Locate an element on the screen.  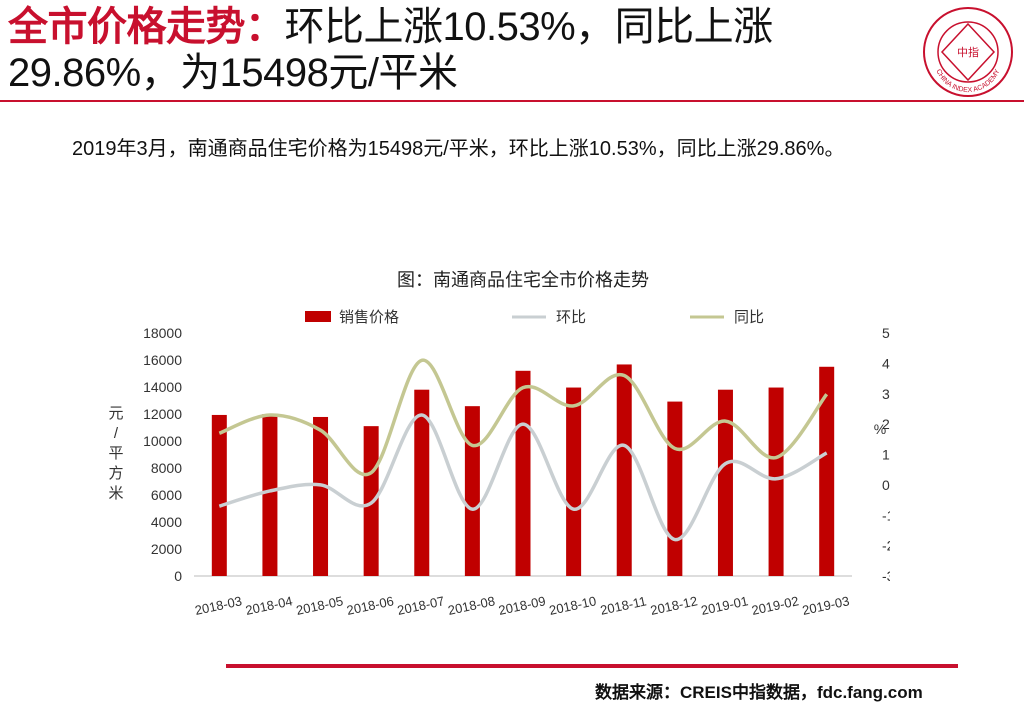
x-tick-2018-11: 2018-11 is located at coordinates (623, 605).